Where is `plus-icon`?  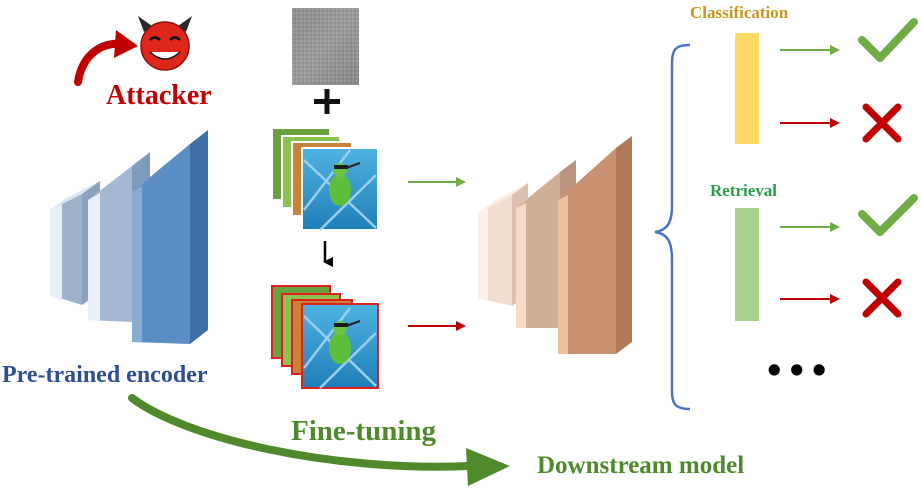 plus-icon is located at coordinates (327, 101).